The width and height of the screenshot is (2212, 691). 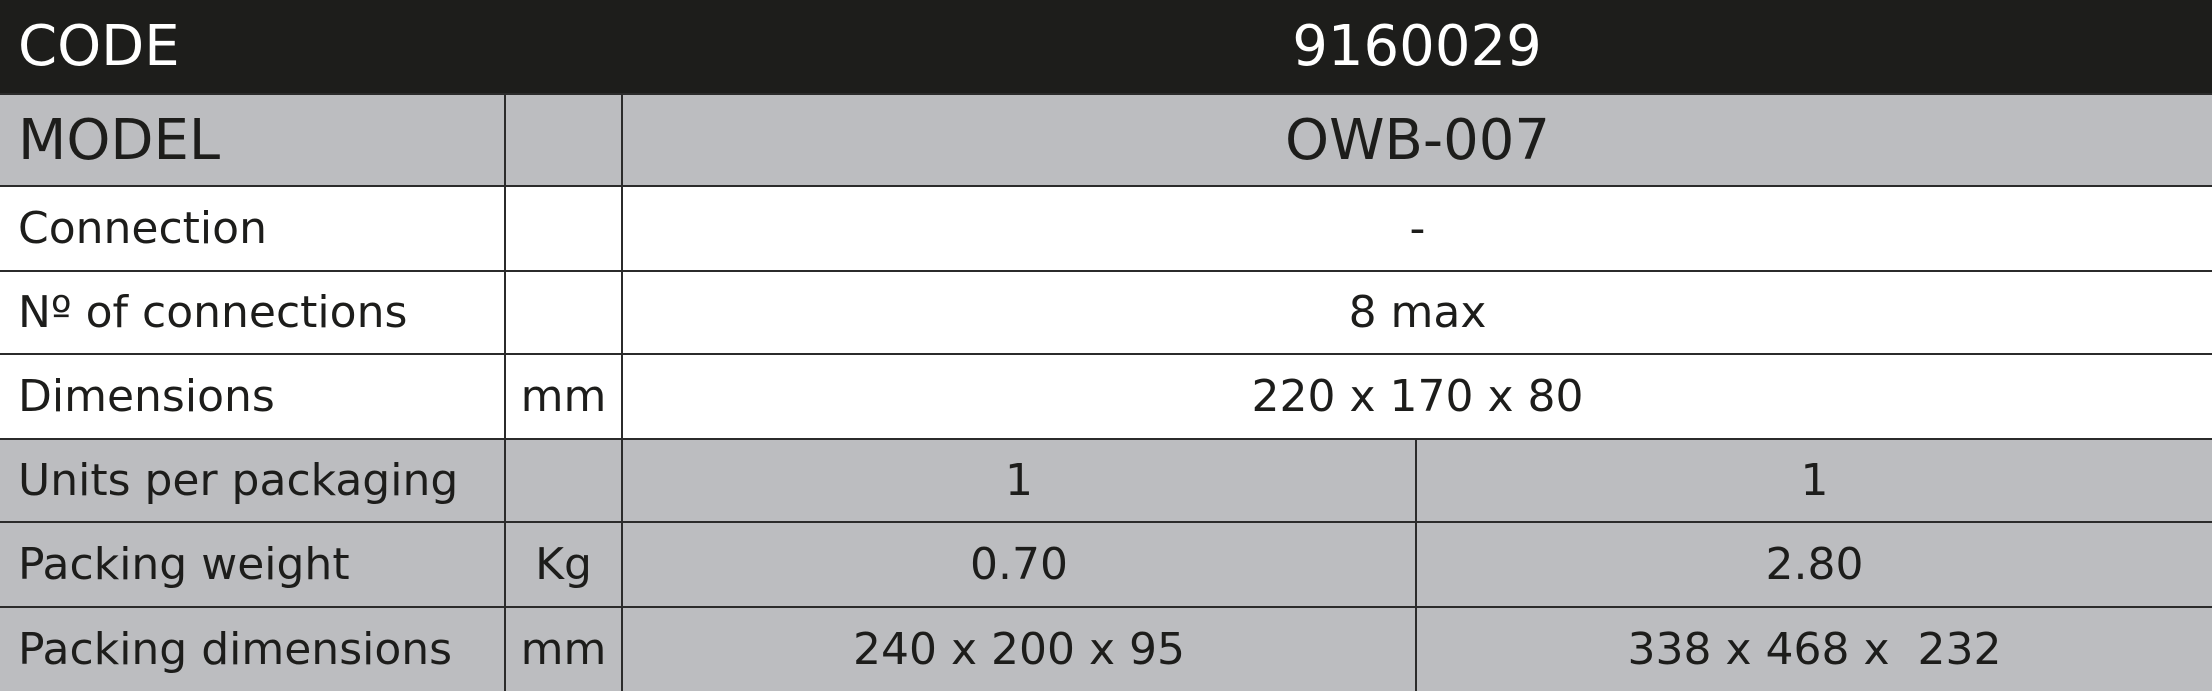 What do you see at coordinates (253, 140) in the screenshot?
I see `row-label: MODEL` at bounding box center [253, 140].